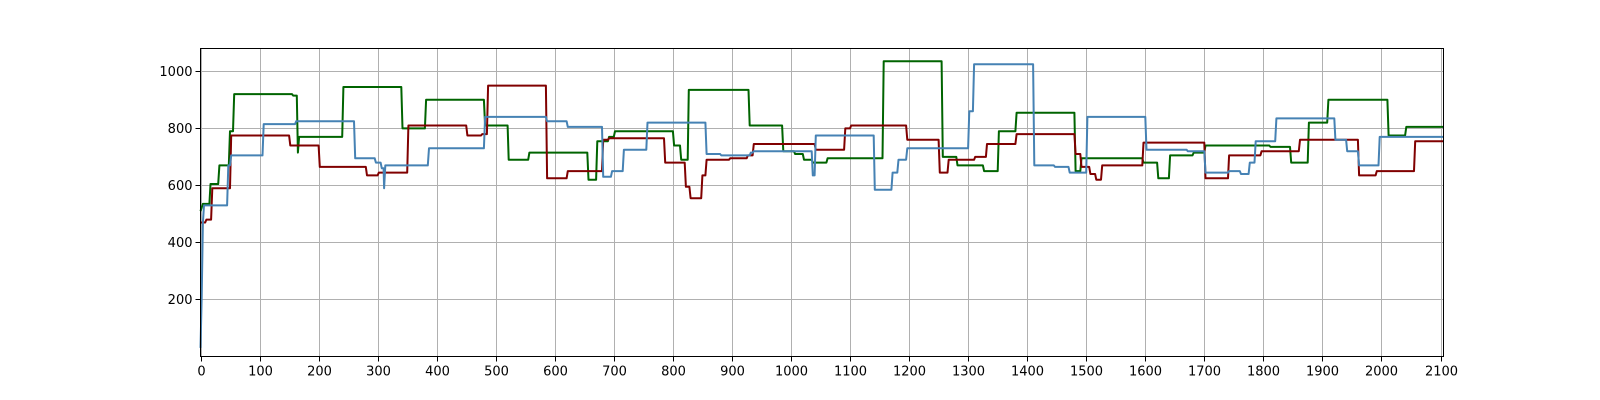  What do you see at coordinates (673, 372) in the screenshot?
I see `x-tick-label: 800` at bounding box center [673, 372].